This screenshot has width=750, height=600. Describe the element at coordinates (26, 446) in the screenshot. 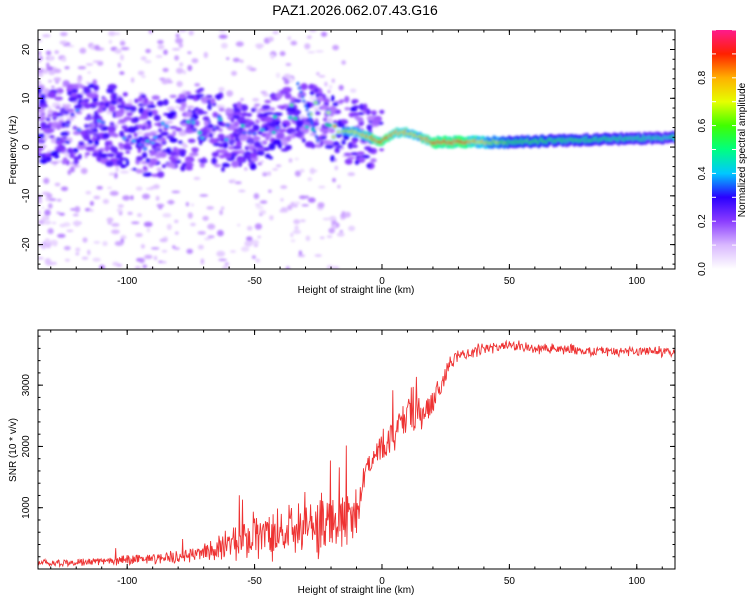

I see `y-tick-label: 2000` at that location.